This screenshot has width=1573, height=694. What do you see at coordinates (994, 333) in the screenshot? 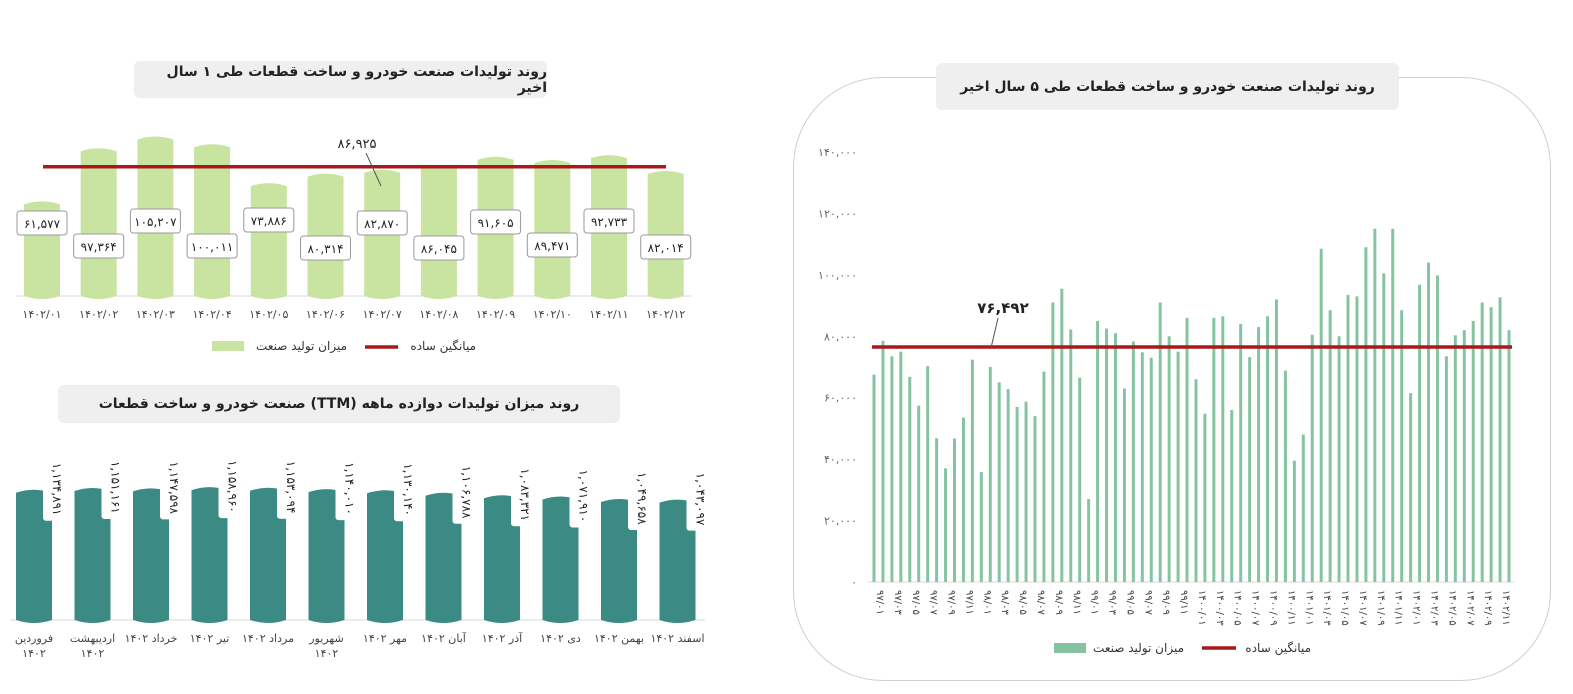
I see `chart3-average-leader` at bounding box center [994, 333].